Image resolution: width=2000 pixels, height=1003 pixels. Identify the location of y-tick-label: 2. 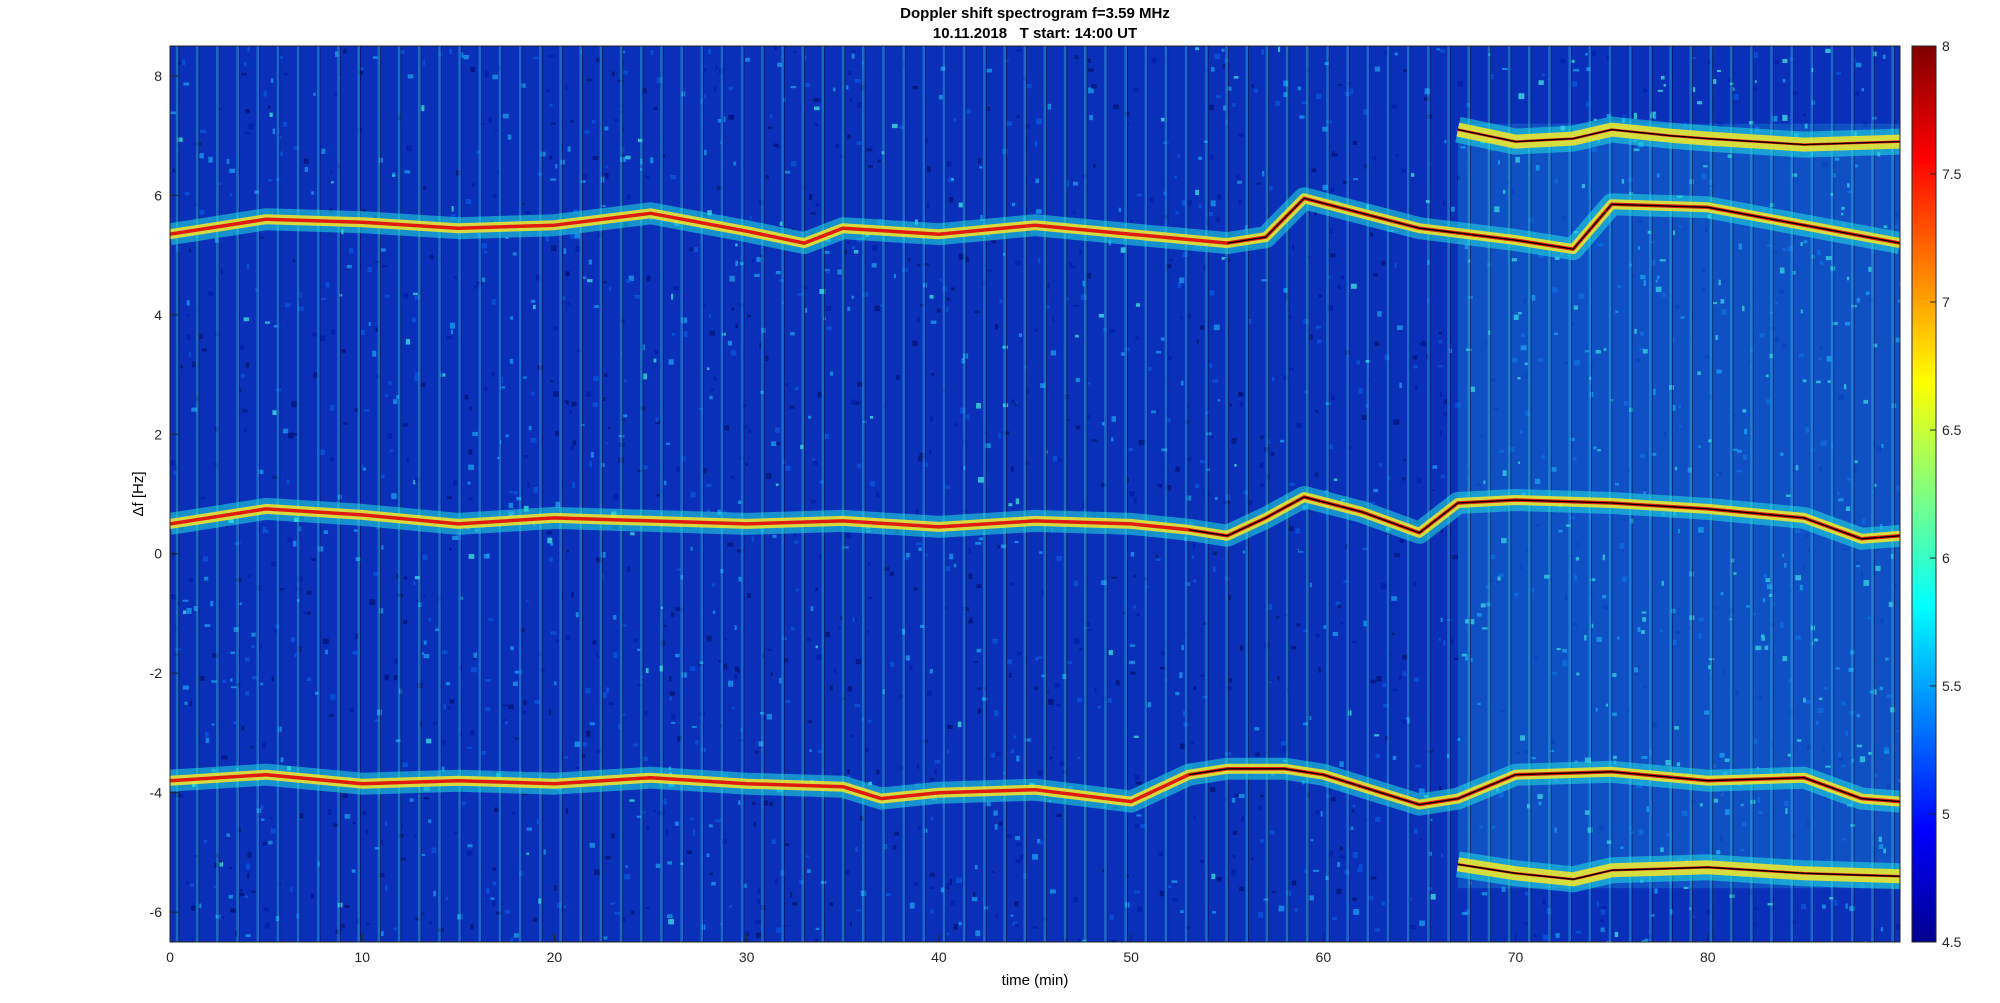
(158, 434).